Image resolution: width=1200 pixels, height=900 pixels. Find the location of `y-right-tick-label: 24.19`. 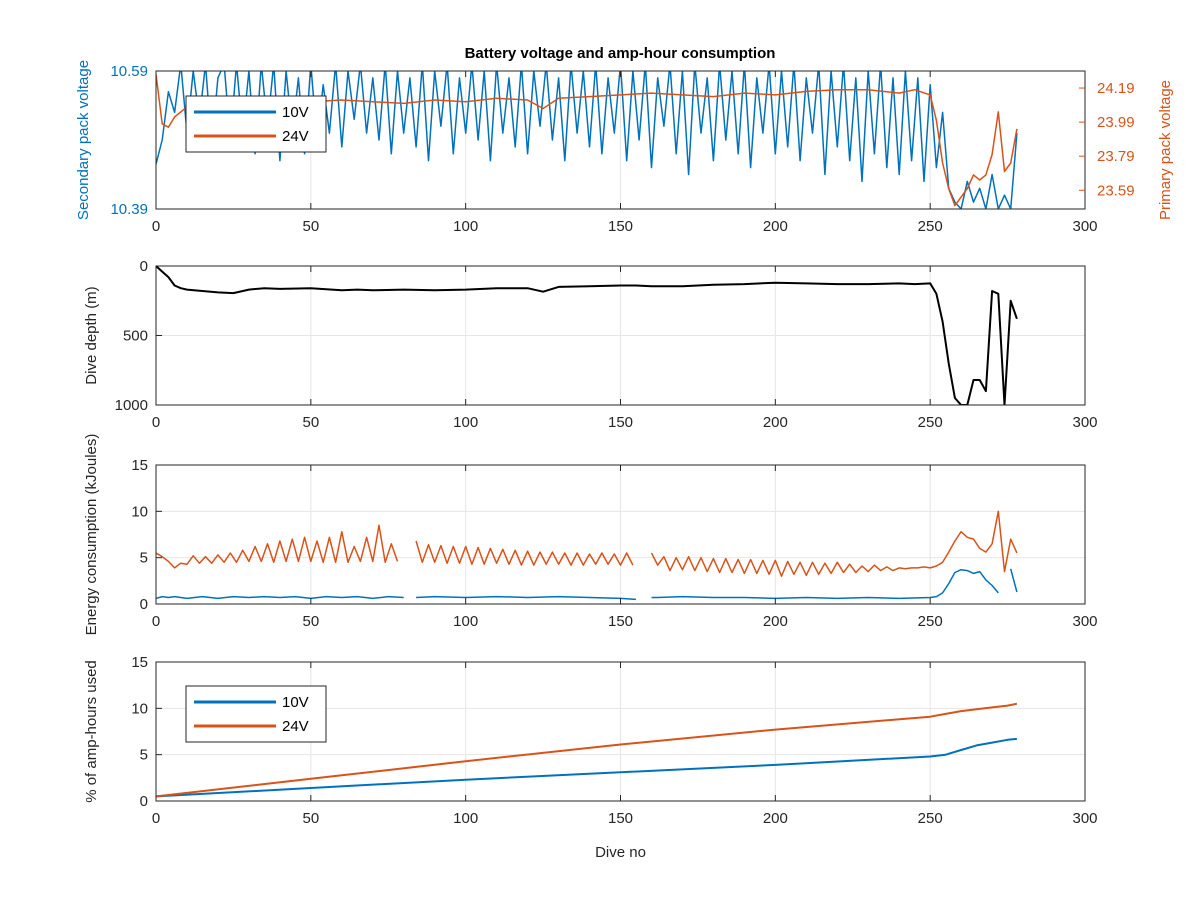

y-right-tick-label: 24.19 is located at coordinates (1116, 88).